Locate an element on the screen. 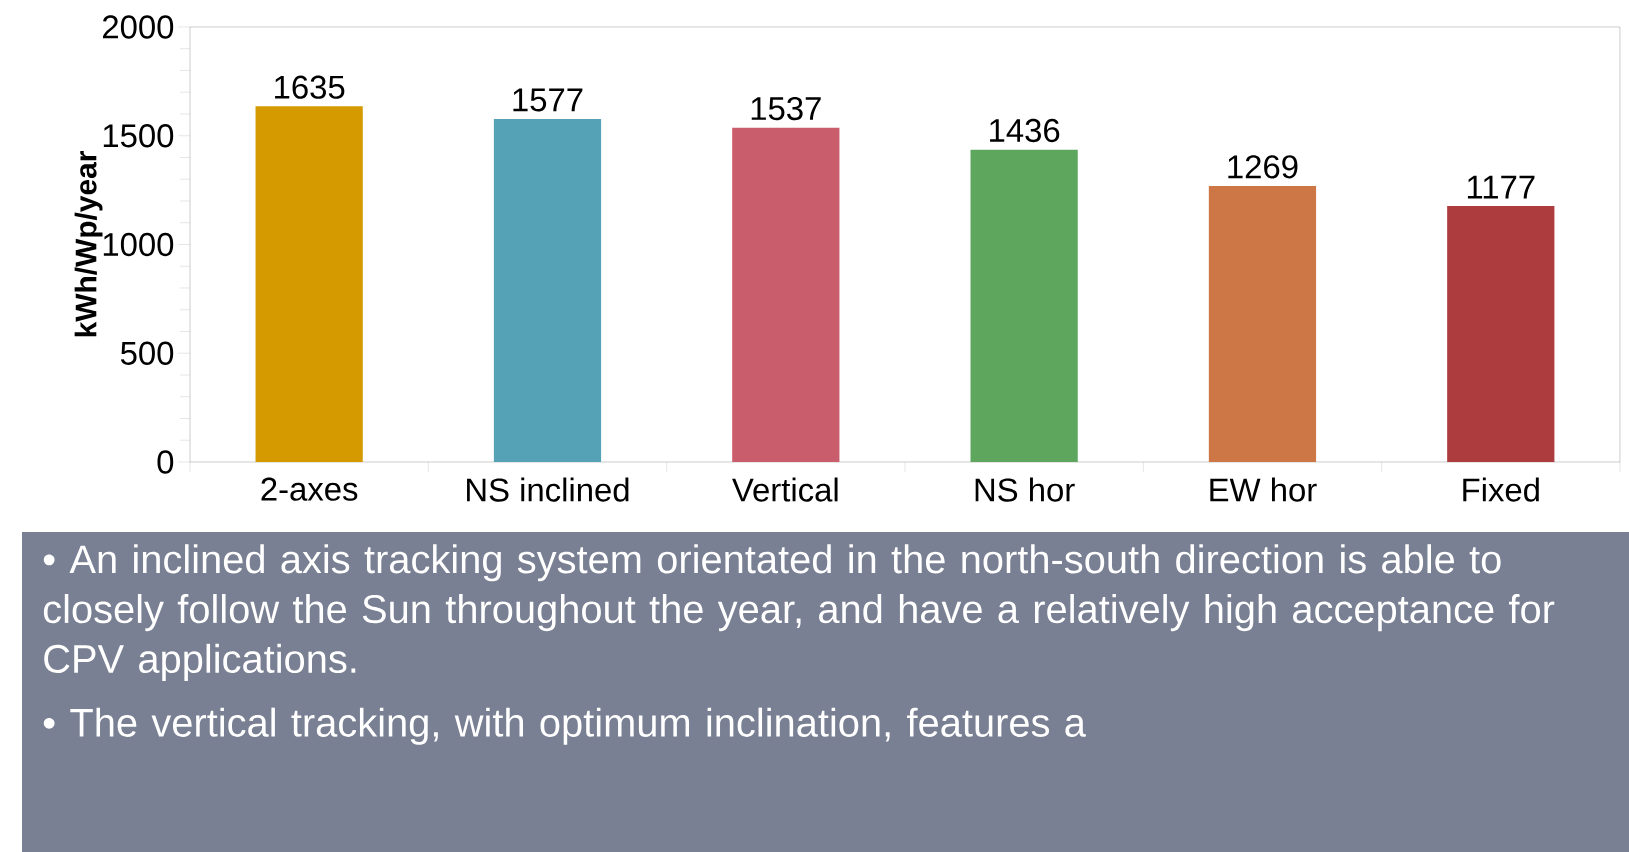  text: • An inclined axis tracking system orientated in the north-south direction is able to closely follow the Sun throughout the year, and have a relatively high acceptance for CPV applications. is located at coordinates (799, 612).